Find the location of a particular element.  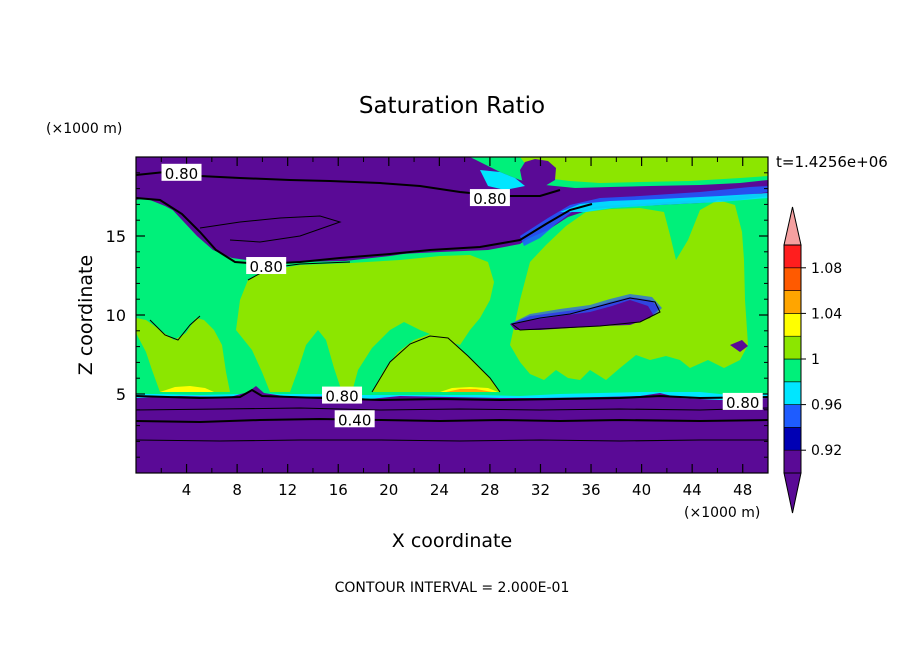

y-tick-label: 10 is located at coordinates (116, 315).